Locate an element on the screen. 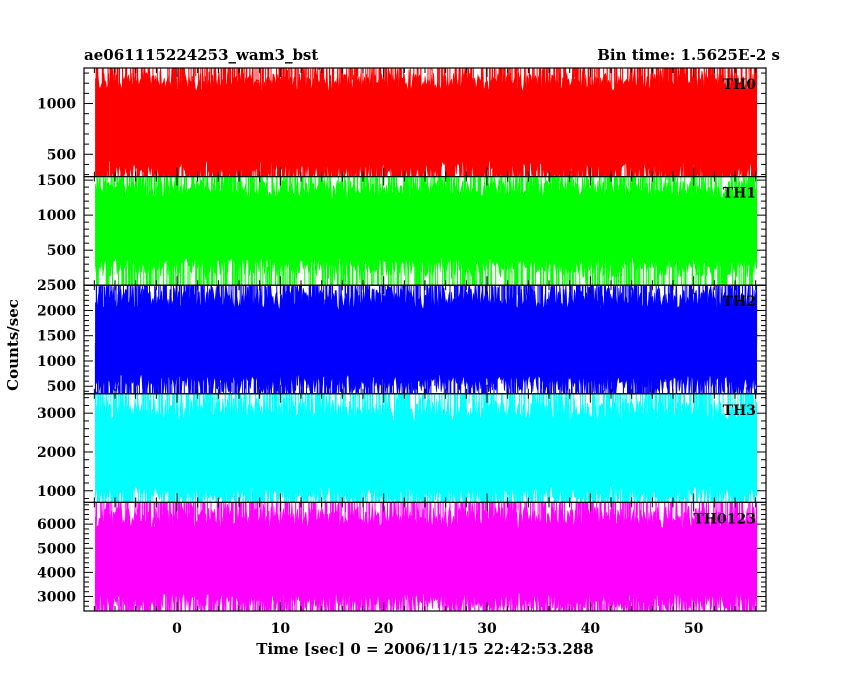 The width and height of the screenshot is (850, 680). series-spikes-th2 is located at coordinates (426, 339).